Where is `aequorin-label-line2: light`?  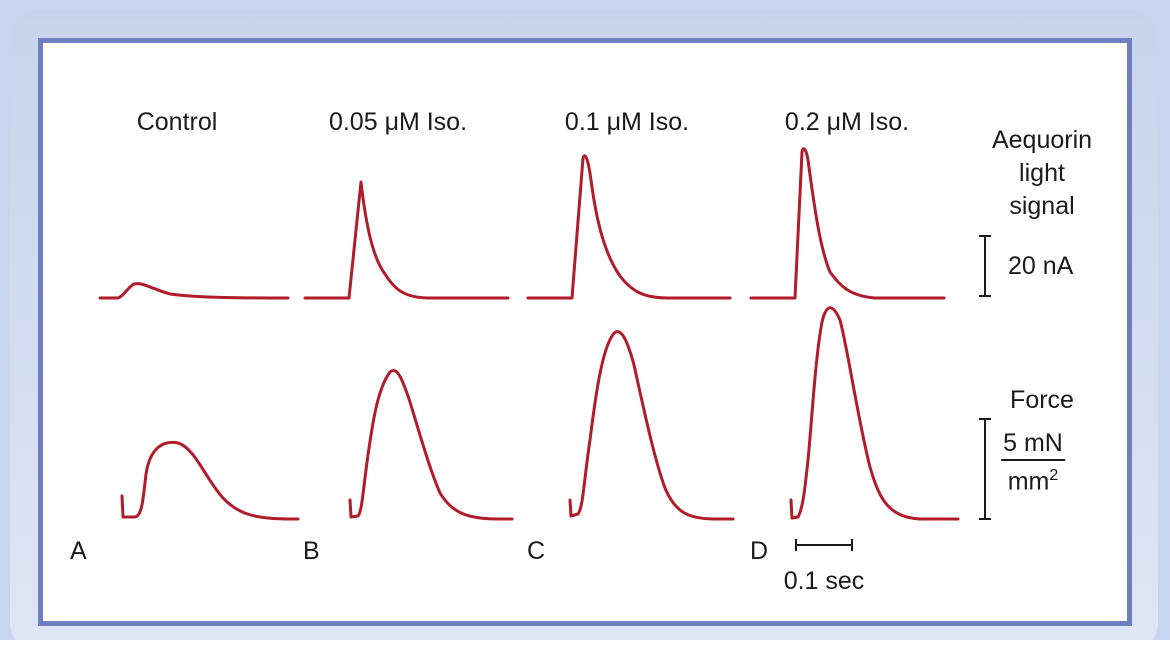 aequorin-label-line2: light is located at coordinates (1042, 173).